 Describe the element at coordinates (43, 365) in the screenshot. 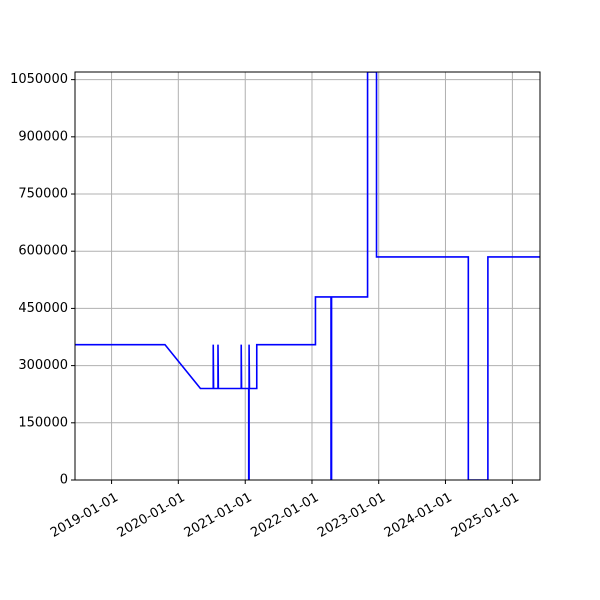

I see `y-tick-label: 300000` at that location.